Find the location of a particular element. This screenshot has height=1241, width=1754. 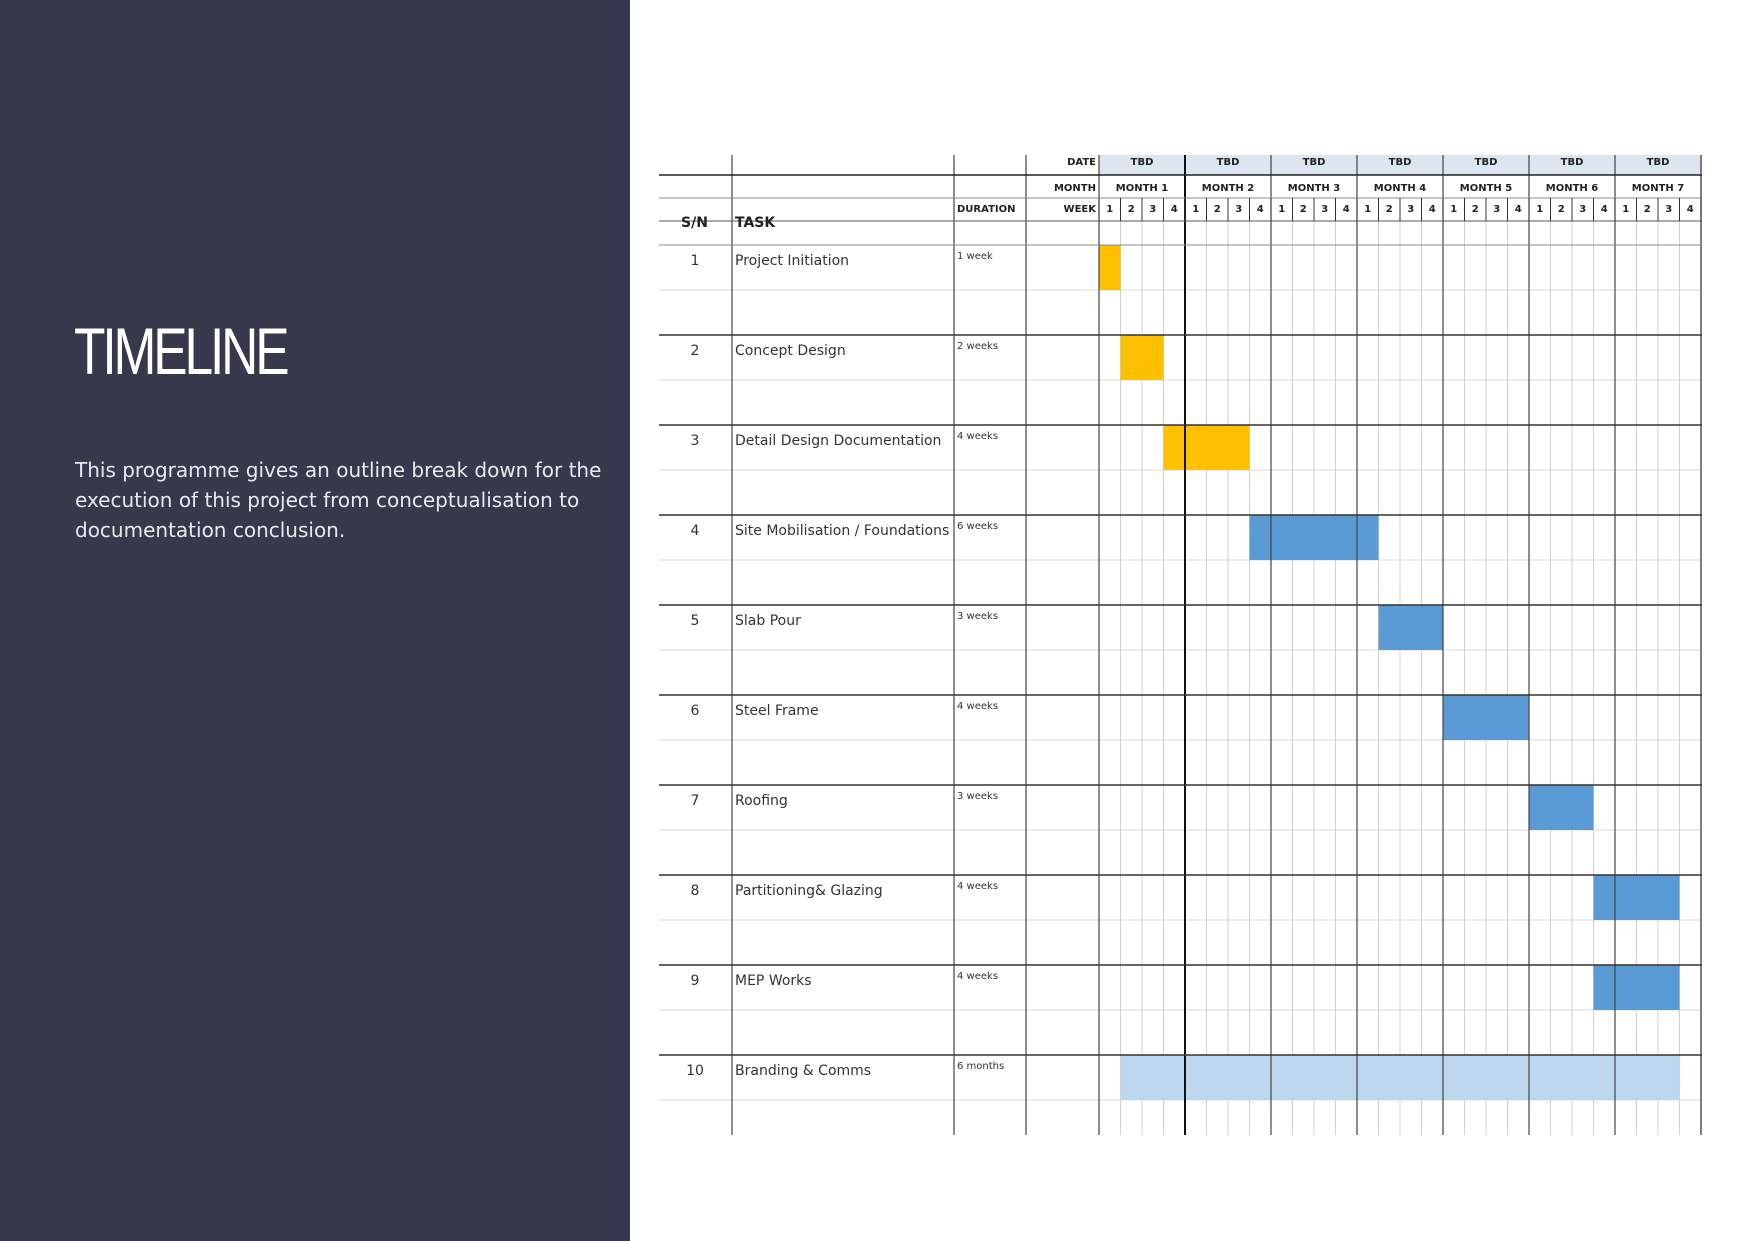

month-header: MONTH 3 is located at coordinates (1314, 188).